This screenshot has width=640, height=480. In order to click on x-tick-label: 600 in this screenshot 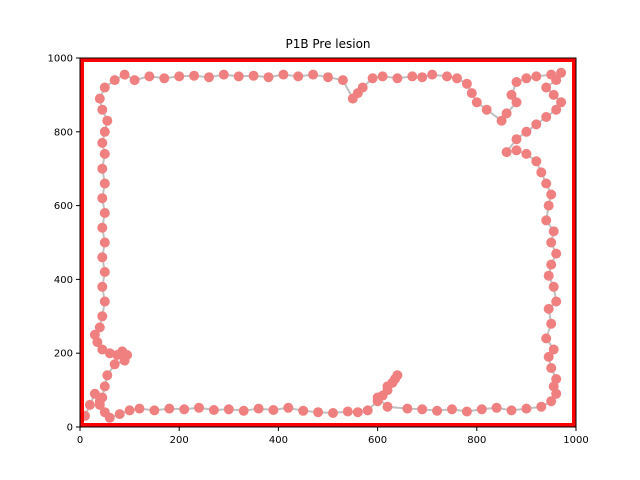, I will do `click(377, 440)`.